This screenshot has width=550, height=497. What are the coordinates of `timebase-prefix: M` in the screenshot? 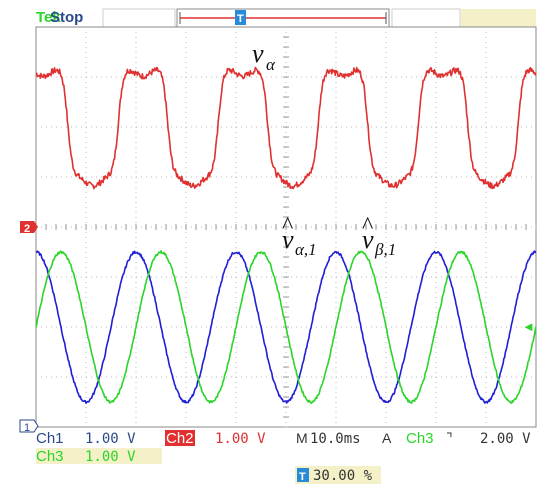 It's located at (302, 438).